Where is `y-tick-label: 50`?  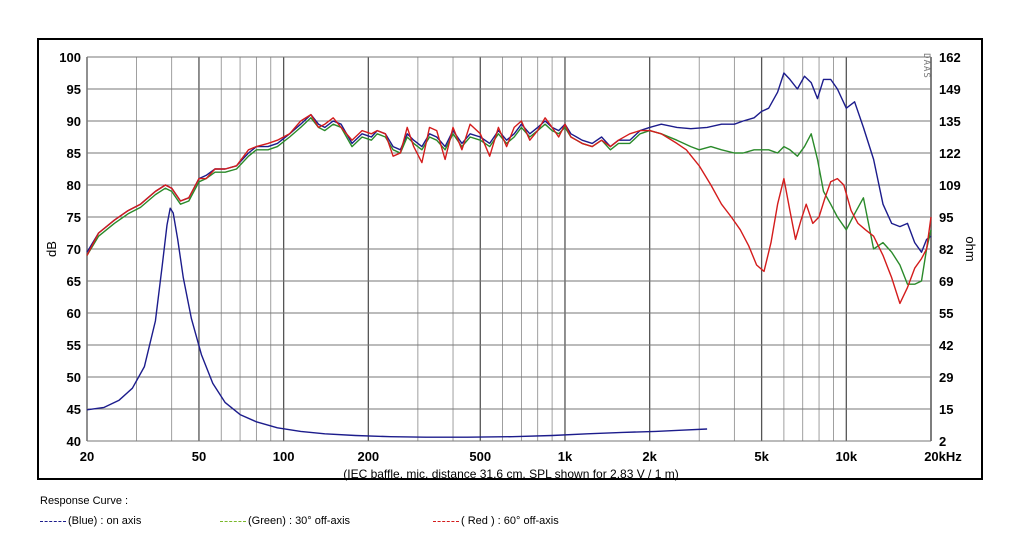 y-tick-label: 50 is located at coordinates (74, 377).